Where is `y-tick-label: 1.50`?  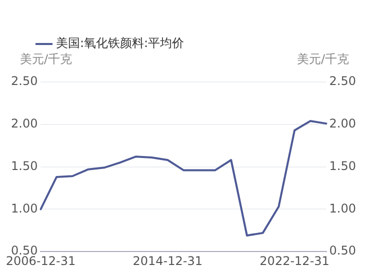
y-tick-label: 1.50 is located at coordinates (24, 165).